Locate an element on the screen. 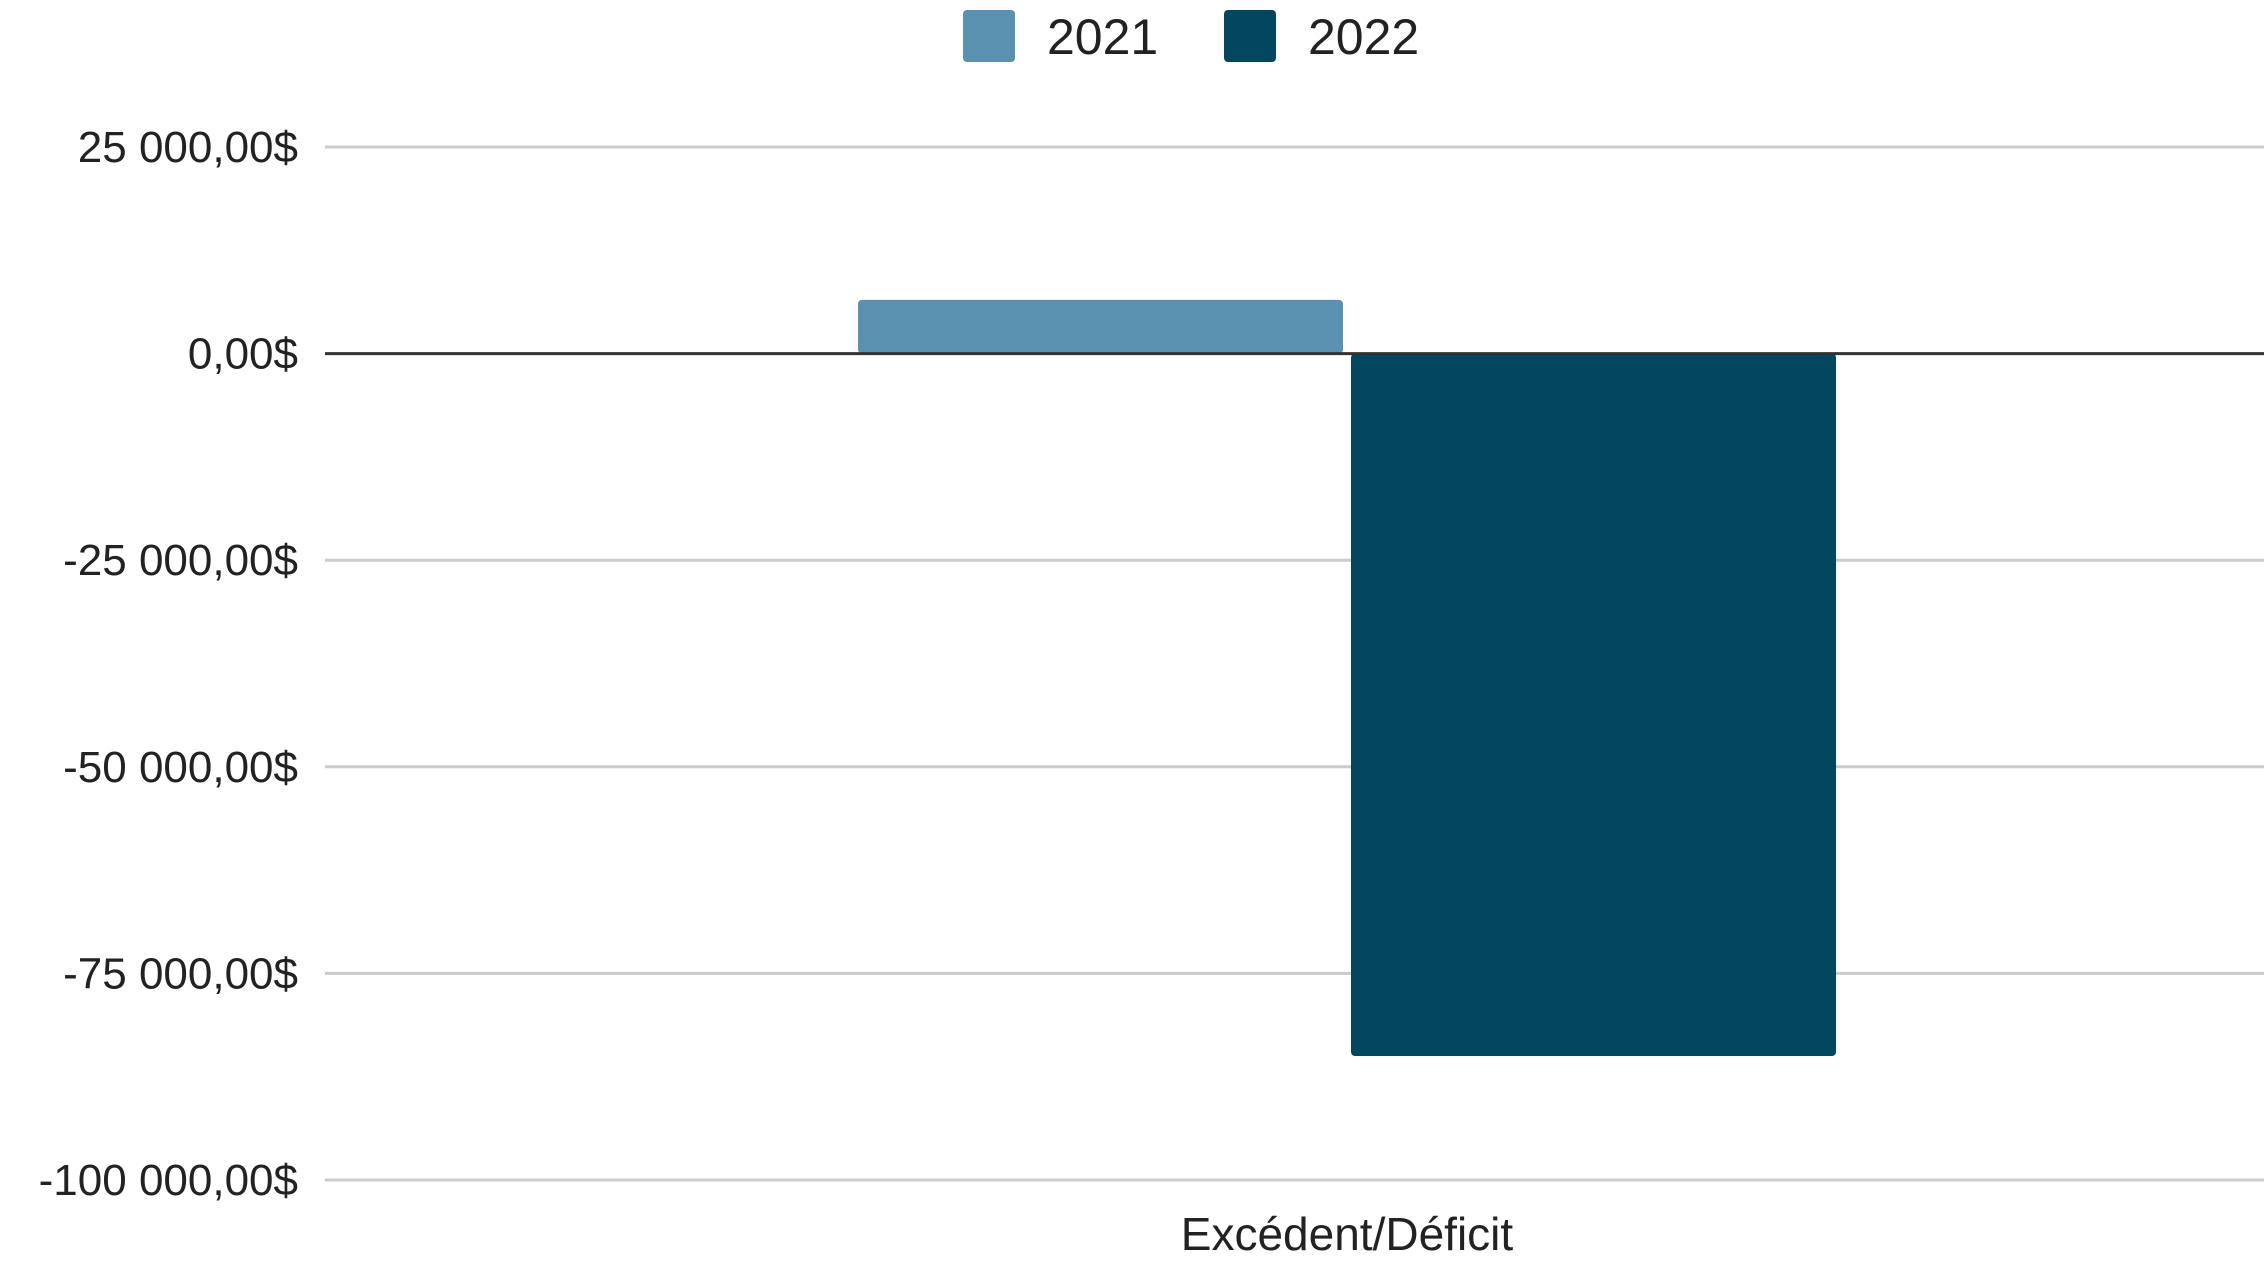  y-tick-label: -100 000,00$ is located at coordinates (168, 1180).